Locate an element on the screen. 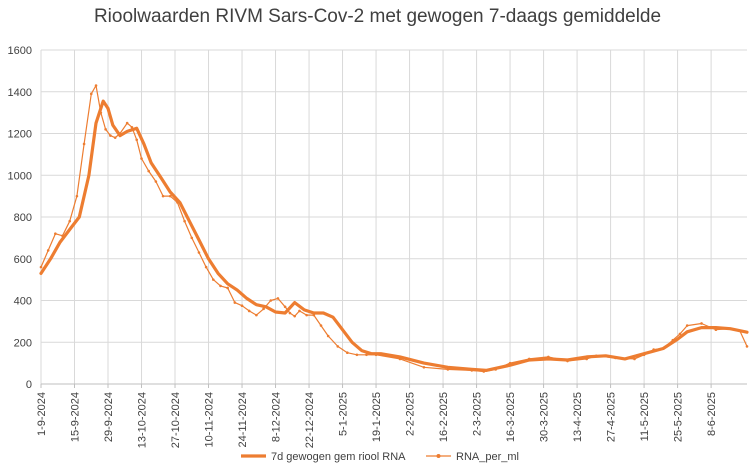 The height and width of the screenshot is (468, 755). y-tick-label: 1600 is located at coordinates (20, 51).